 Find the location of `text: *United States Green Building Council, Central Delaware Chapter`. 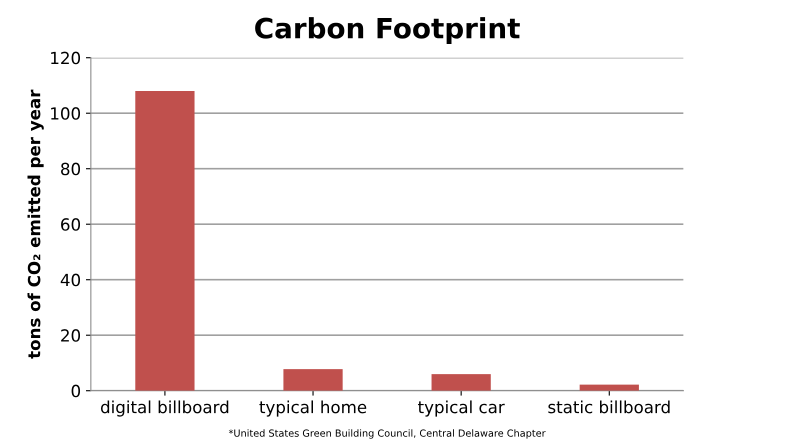

text: *United States Green Building Council, Central Delaware Chapter is located at coordinates (387, 434).